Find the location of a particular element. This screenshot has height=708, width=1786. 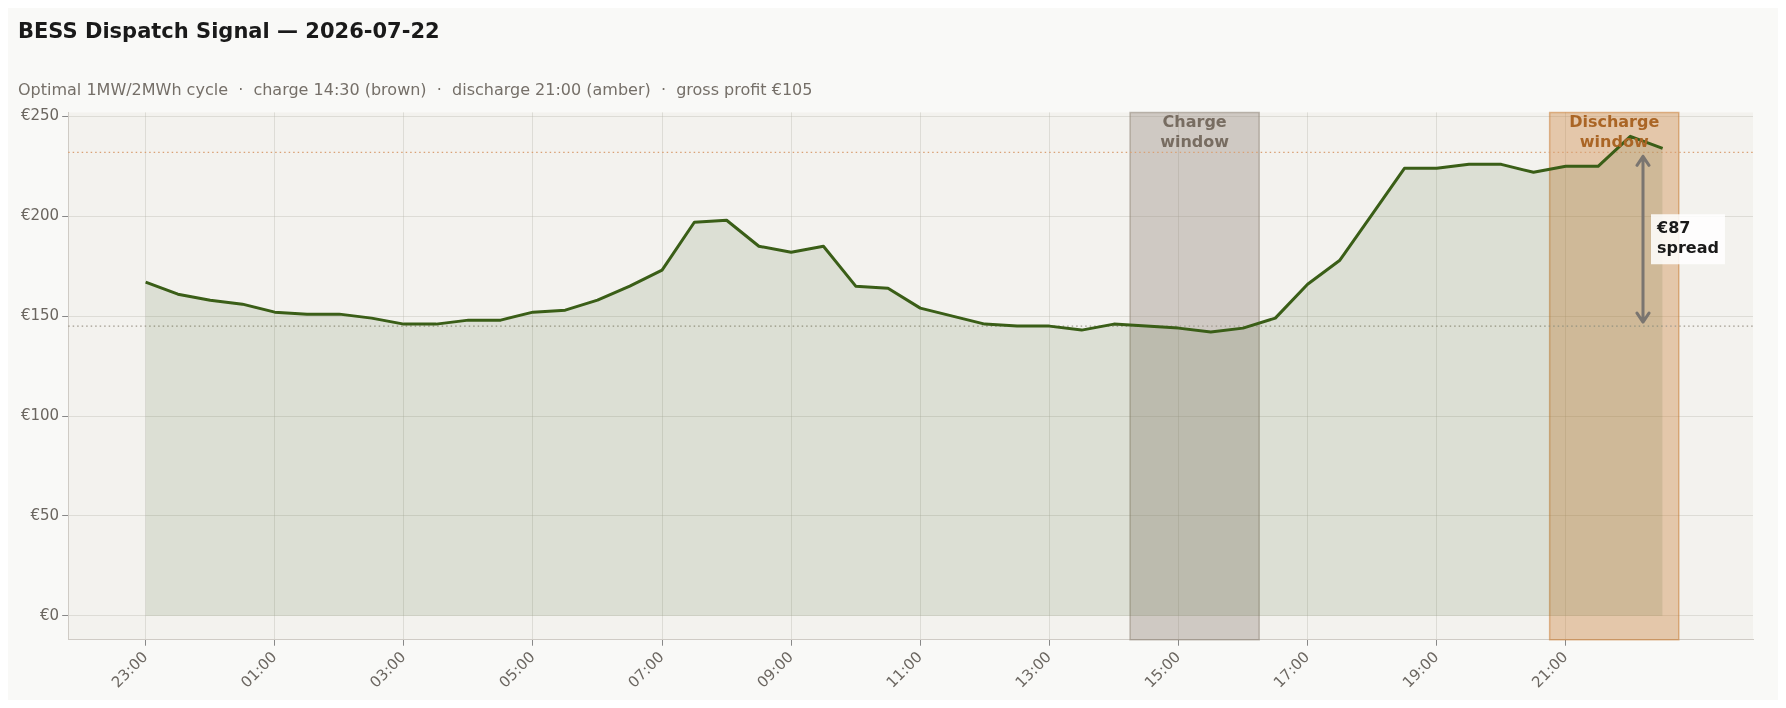

annotation: €87 spread is located at coordinates (1687, 238).